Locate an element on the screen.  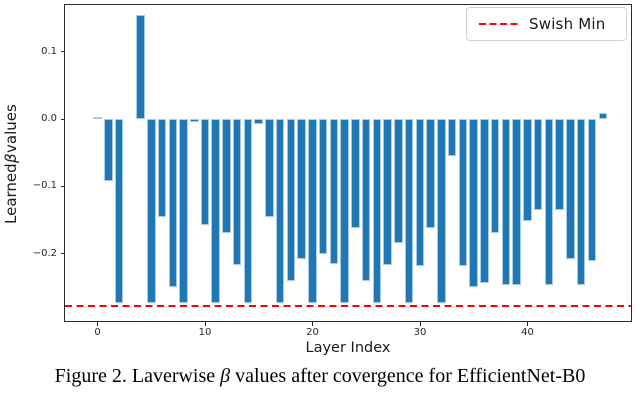
y-tick-label-0.0: 0.0 is located at coordinates (49, 118).